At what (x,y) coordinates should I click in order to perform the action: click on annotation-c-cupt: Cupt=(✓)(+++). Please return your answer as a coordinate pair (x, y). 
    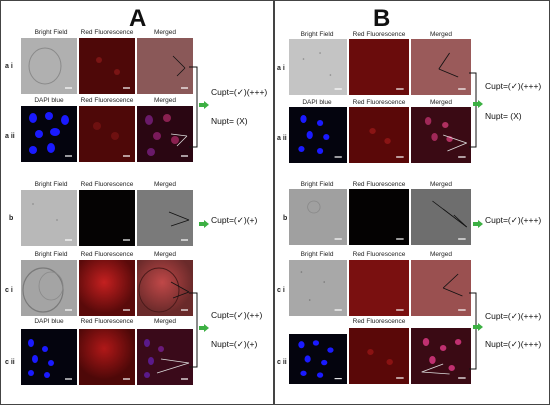
    Looking at the image, I should click on (513, 316).